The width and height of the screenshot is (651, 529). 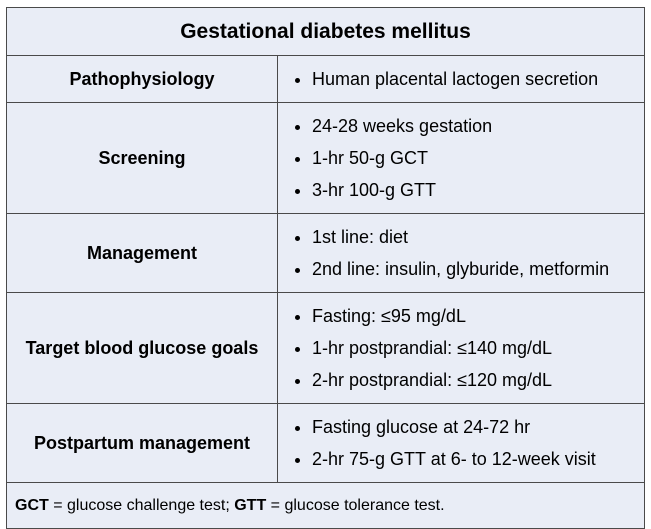 What do you see at coordinates (478, 269) in the screenshot?
I see `bullet-item: 2nd line: insulin, glyburide, metformin` at bounding box center [478, 269].